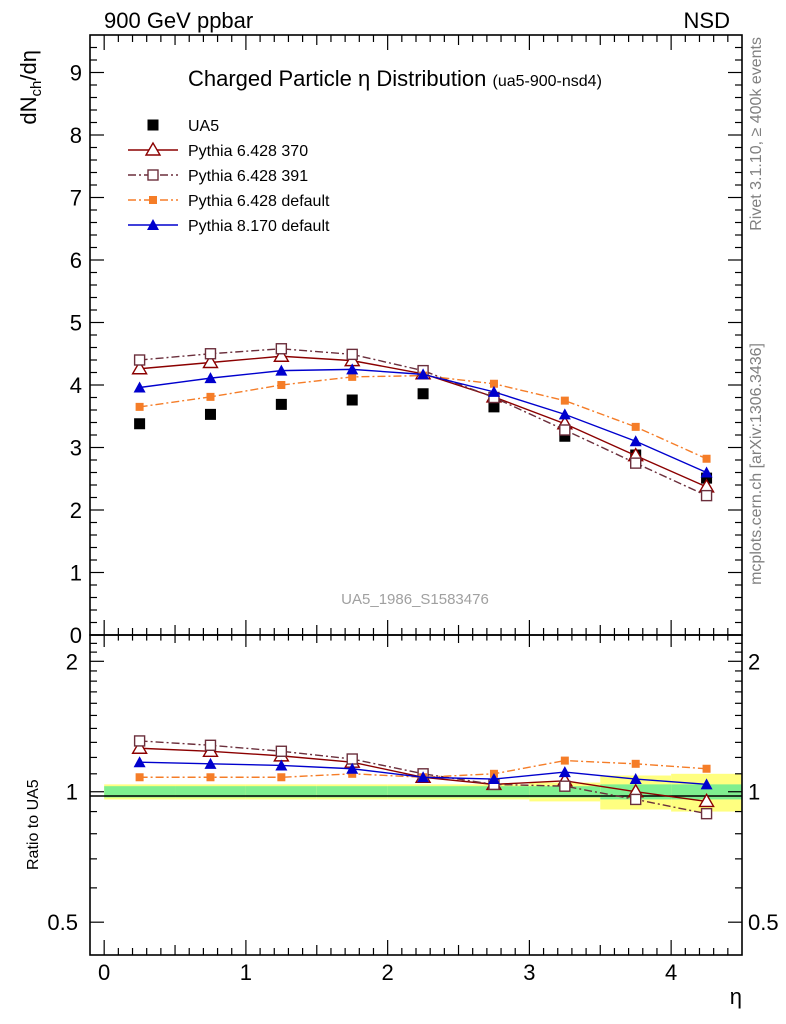  Describe the element at coordinates (259, 226) in the screenshot. I see `legend-label: Pythia 8.170 default` at that location.